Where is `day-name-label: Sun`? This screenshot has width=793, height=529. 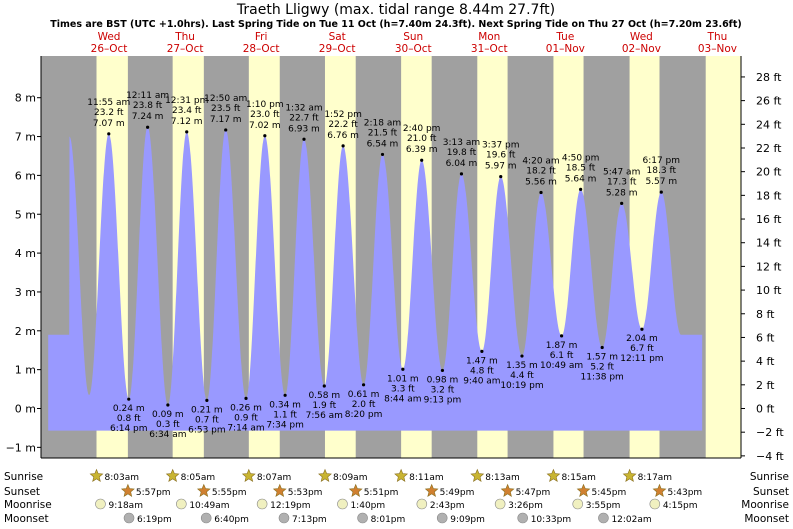
day-name-label: Sun is located at coordinates (413, 37).